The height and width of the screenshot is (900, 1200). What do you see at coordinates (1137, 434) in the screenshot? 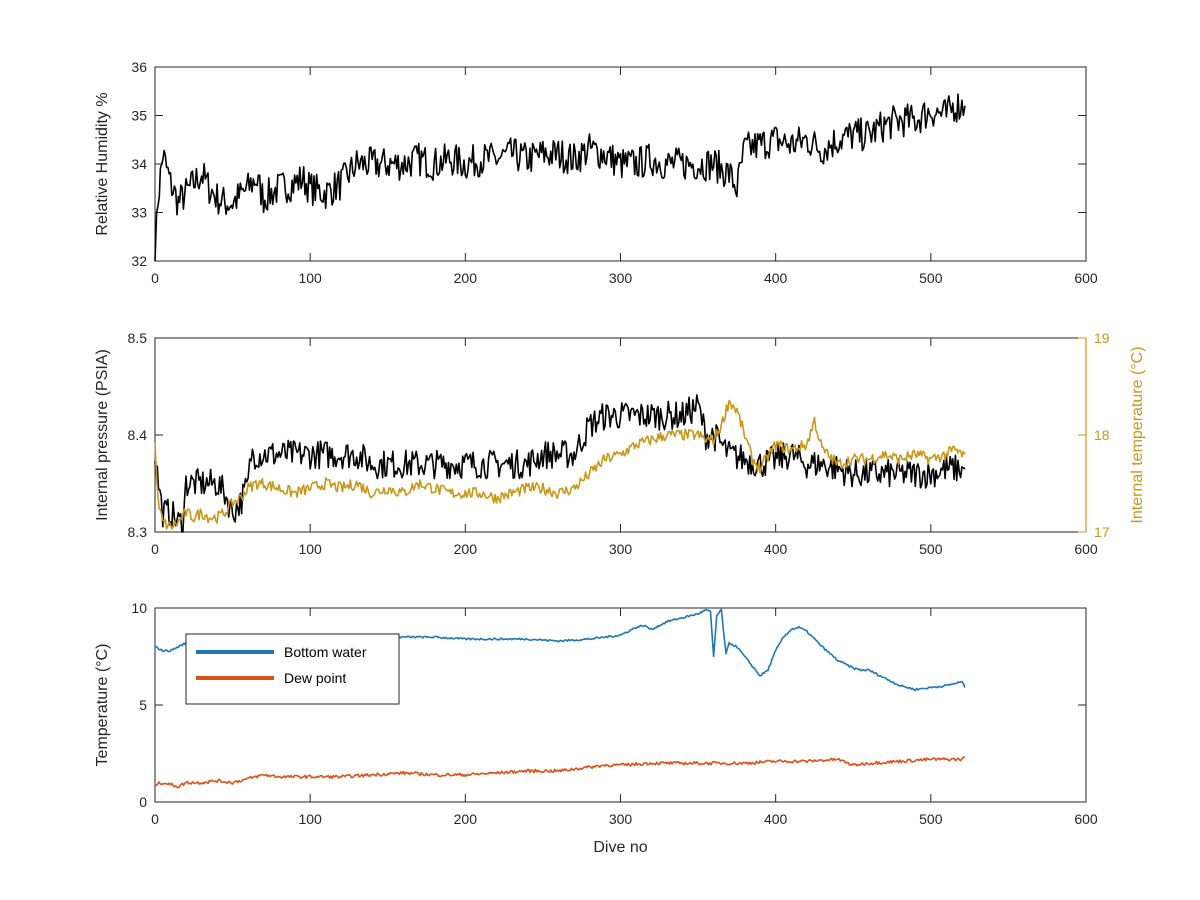
I see `y-axis-label-right: Internal temperature (°C)` at bounding box center [1137, 434].